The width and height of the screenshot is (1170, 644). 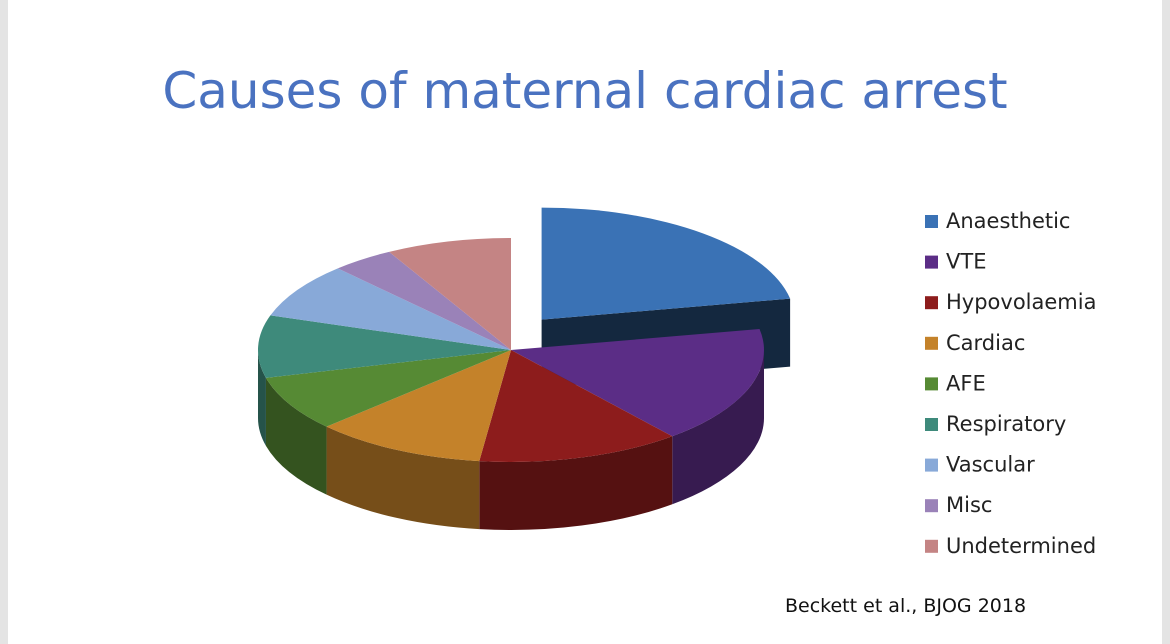 What do you see at coordinates (1021, 302) in the screenshot?
I see `legend-label: Hypovolaemia` at bounding box center [1021, 302].